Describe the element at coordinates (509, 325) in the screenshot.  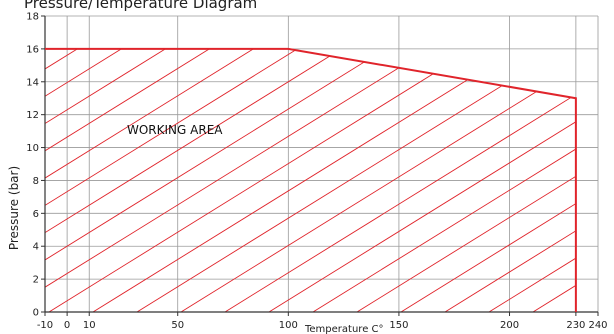
I see `x-tick-label: 200` at that location.